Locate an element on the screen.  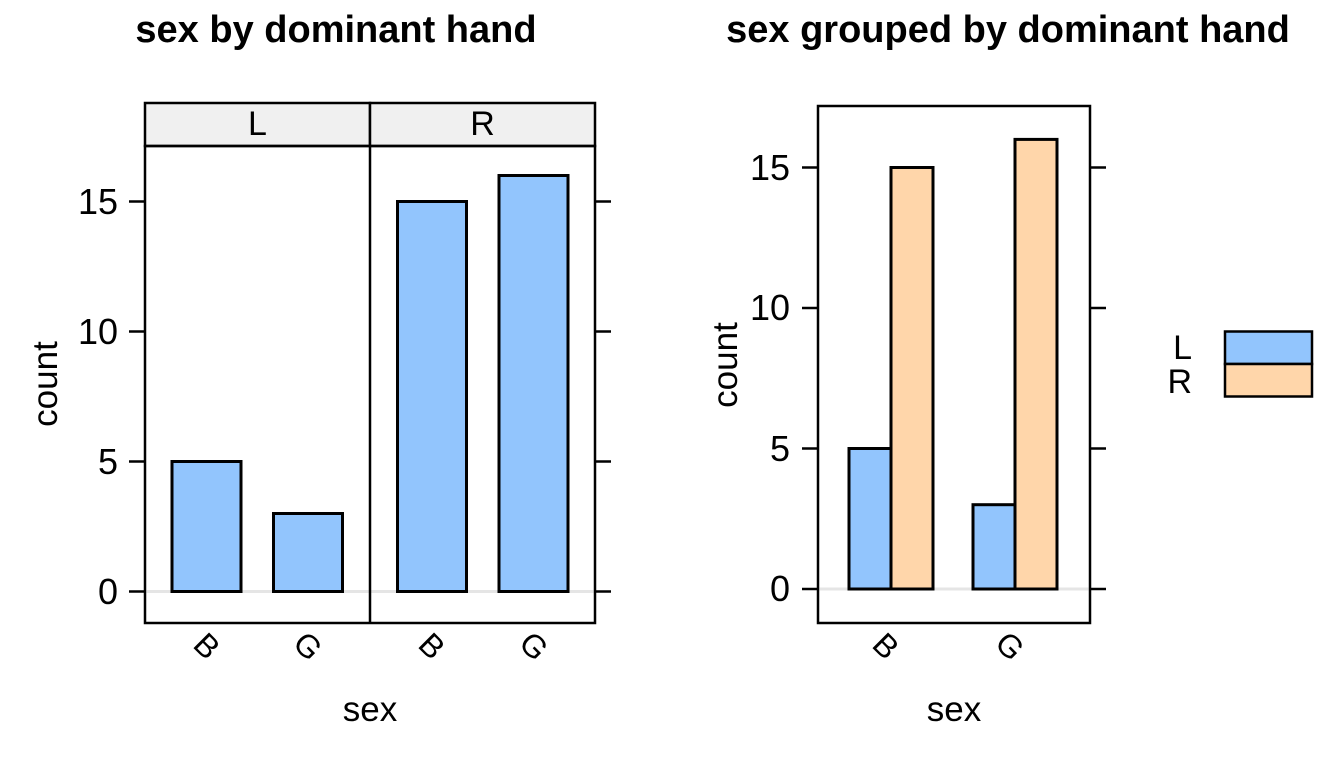
chart1-title: sex by dominant hand is located at coordinates (336, 30).